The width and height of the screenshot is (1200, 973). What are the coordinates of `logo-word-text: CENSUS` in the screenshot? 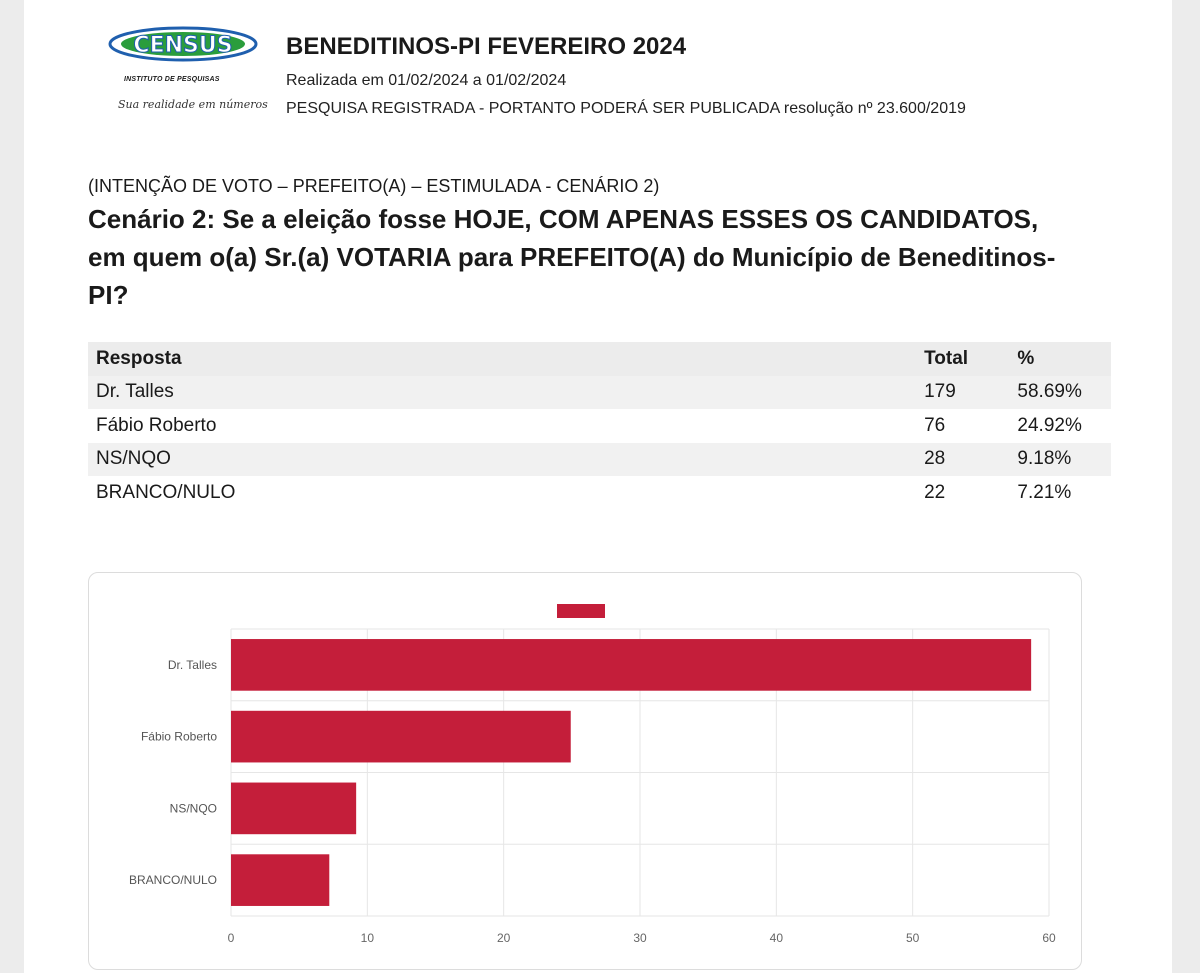 It's located at (182, 45).